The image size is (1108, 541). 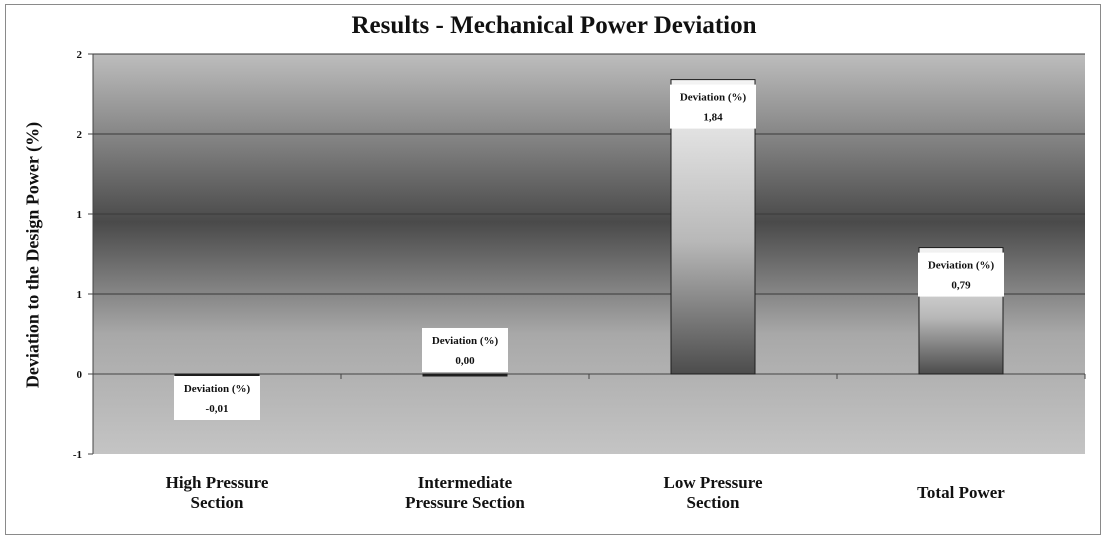 I want to click on x-category-label: Low Pressure Section, so click(x=713, y=492).